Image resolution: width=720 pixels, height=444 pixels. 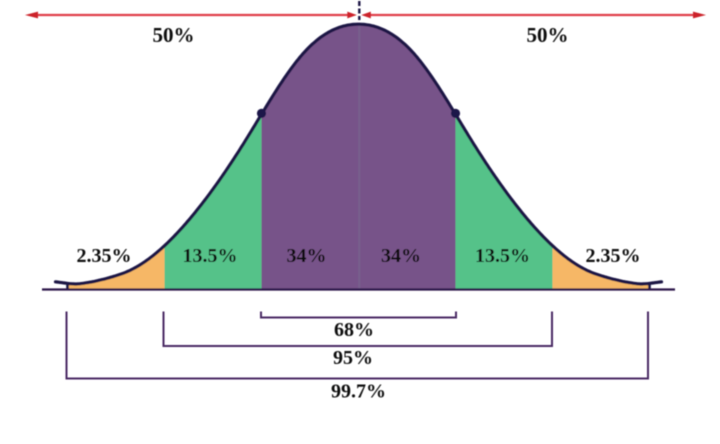 What do you see at coordinates (358, 392) in the screenshot?
I see `svg-text: 99.7%` at bounding box center [358, 392].